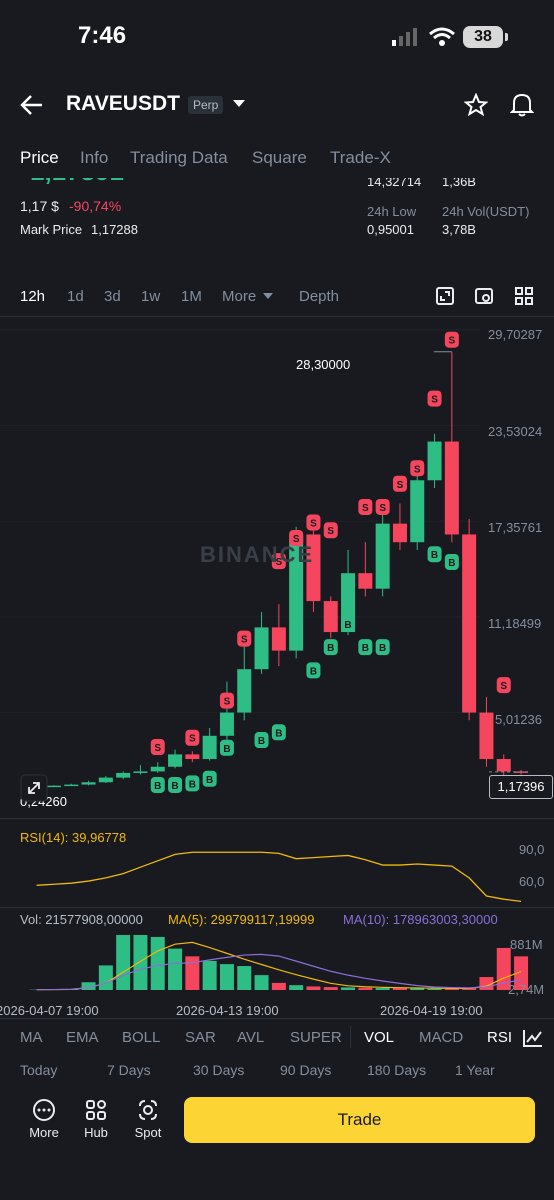 This screenshot has height=1200, width=554. I want to click on bell-icon, so click(522, 105).